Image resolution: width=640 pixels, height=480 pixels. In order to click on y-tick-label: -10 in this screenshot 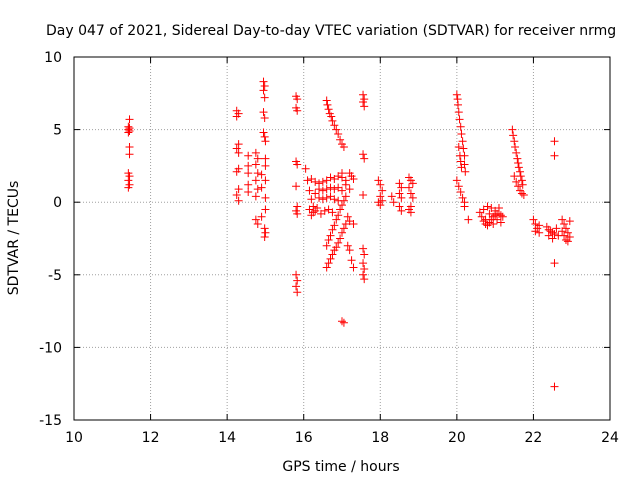, I will do `click(50, 348)`.